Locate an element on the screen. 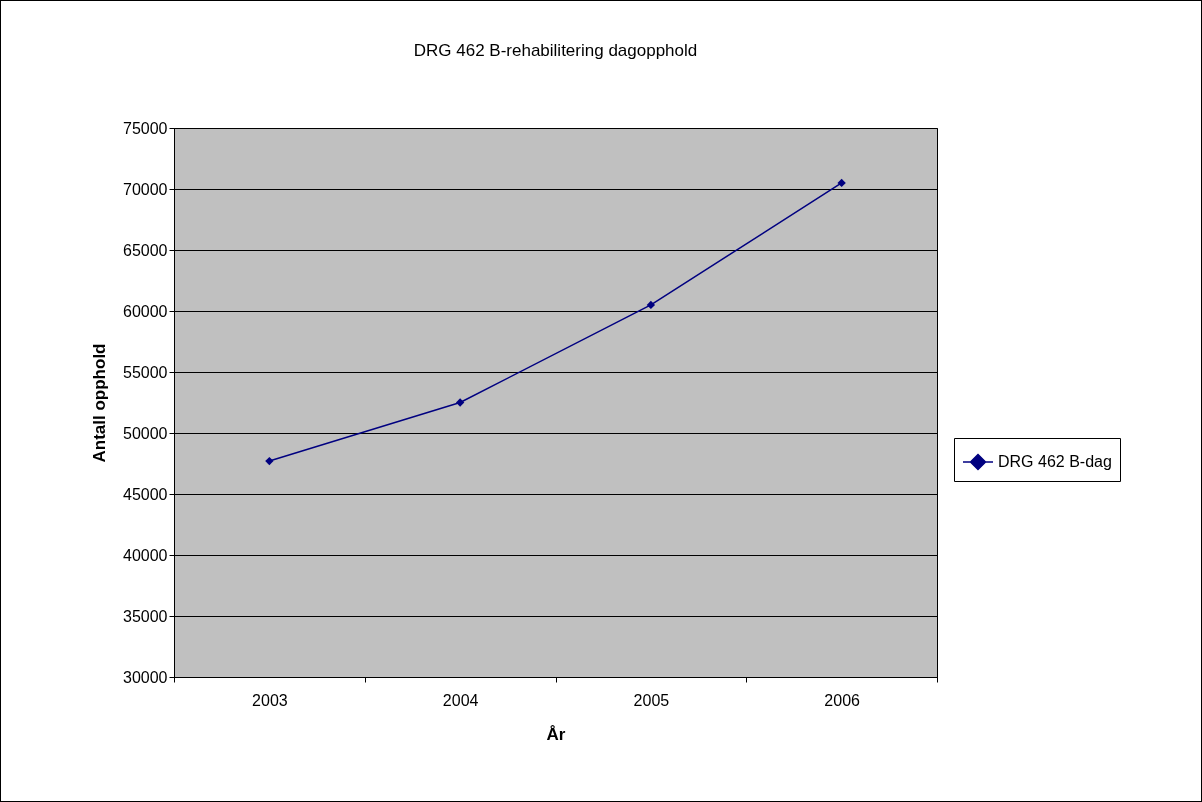 The width and height of the screenshot is (1202, 802). y-tick-label: 70000 is located at coordinates (145, 189).